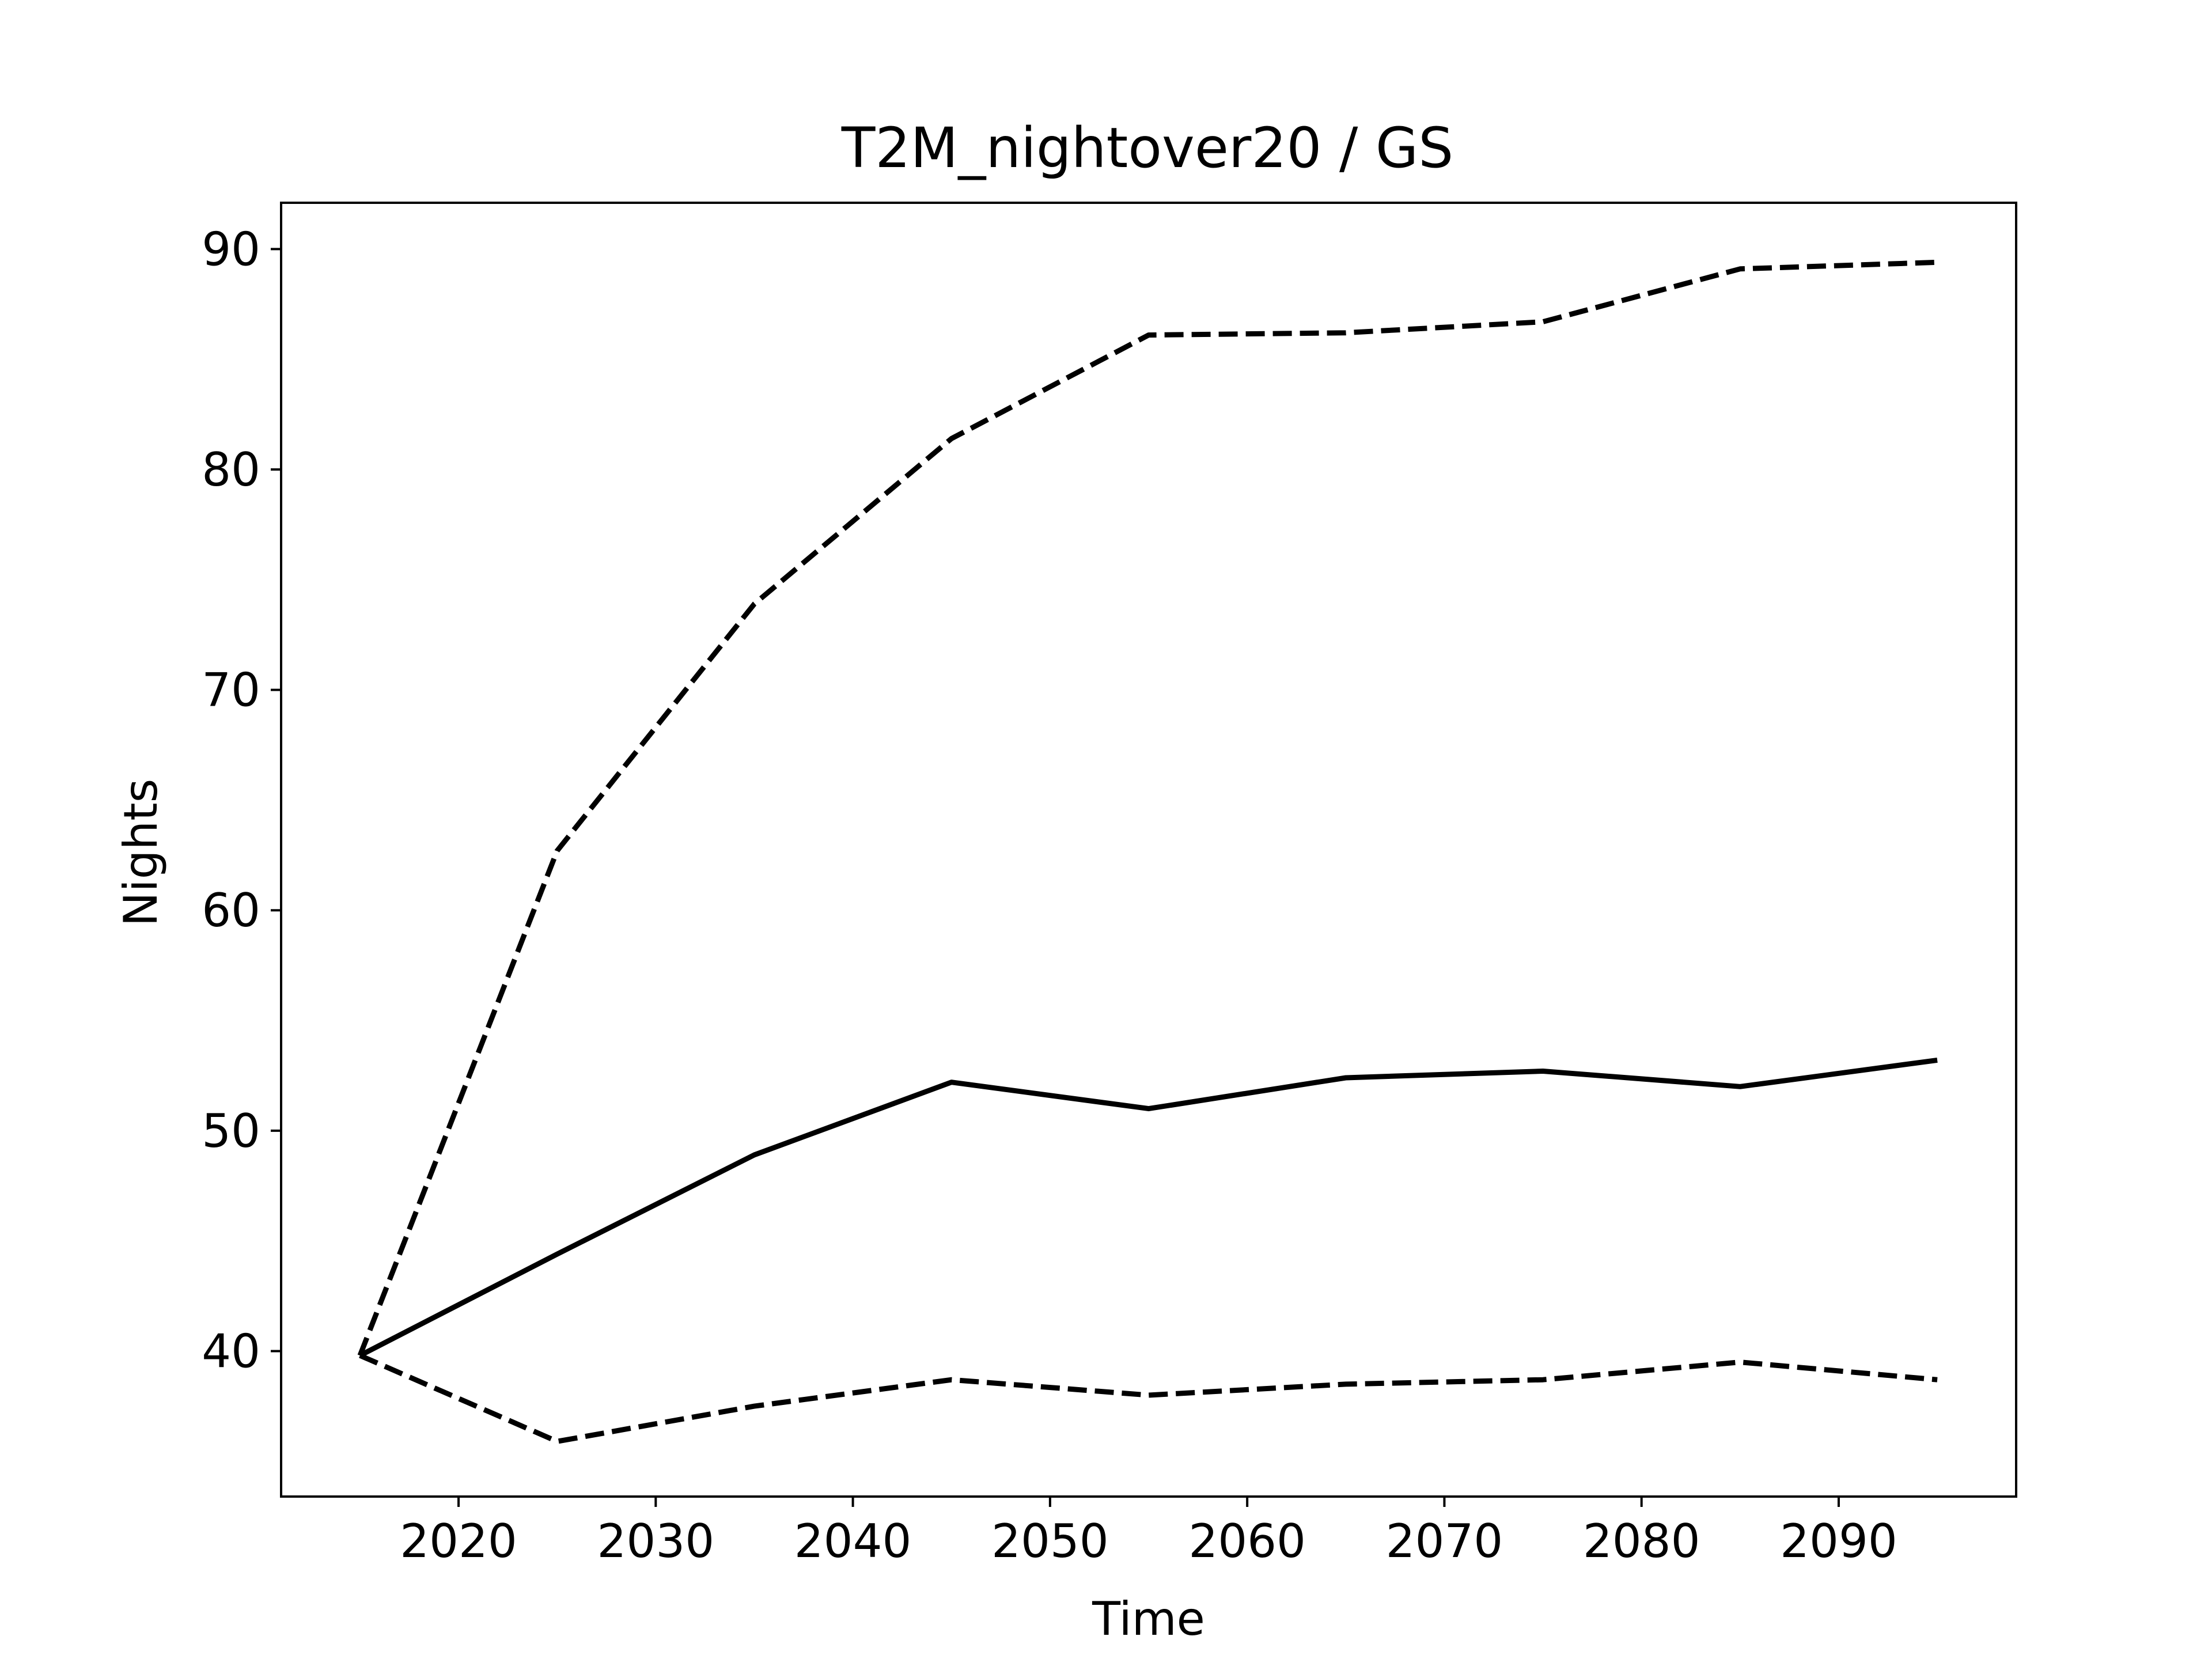 This screenshot has width=2212, height=1659. Describe the element at coordinates (231, 1351) in the screenshot. I see `y-tick-label: 40` at that location.